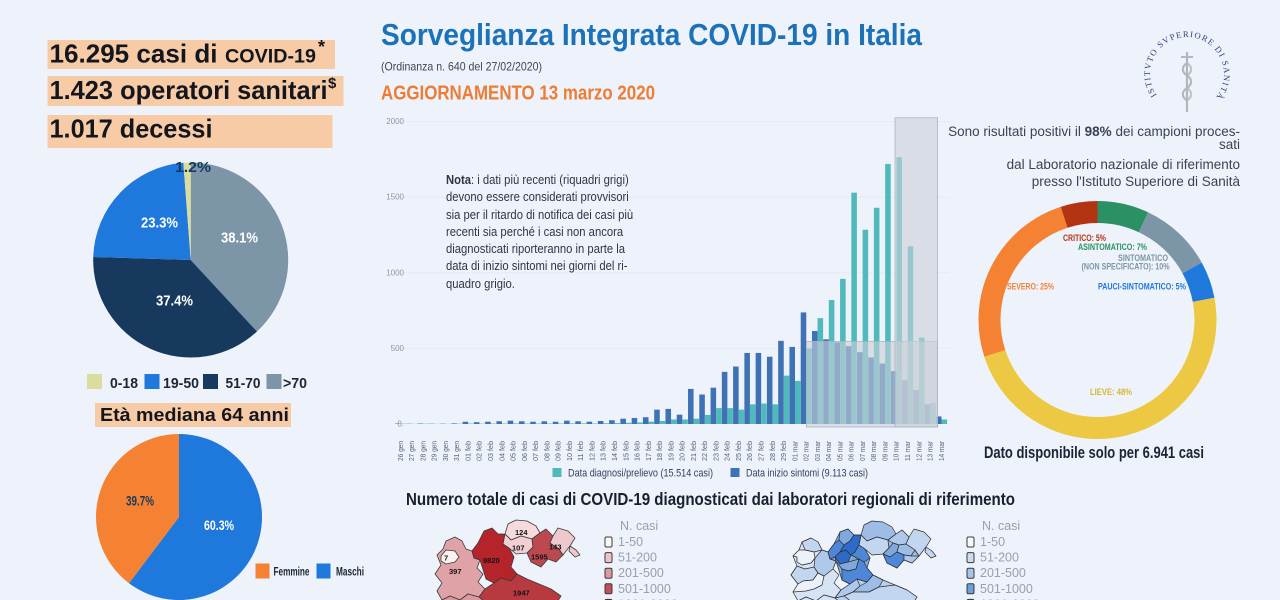 This screenshot has width=1280, height=600. What do you see at coordinates (456, 451) in the screenshot?
I see `svg-text: 31 gen` at bounding box center [456, 451].